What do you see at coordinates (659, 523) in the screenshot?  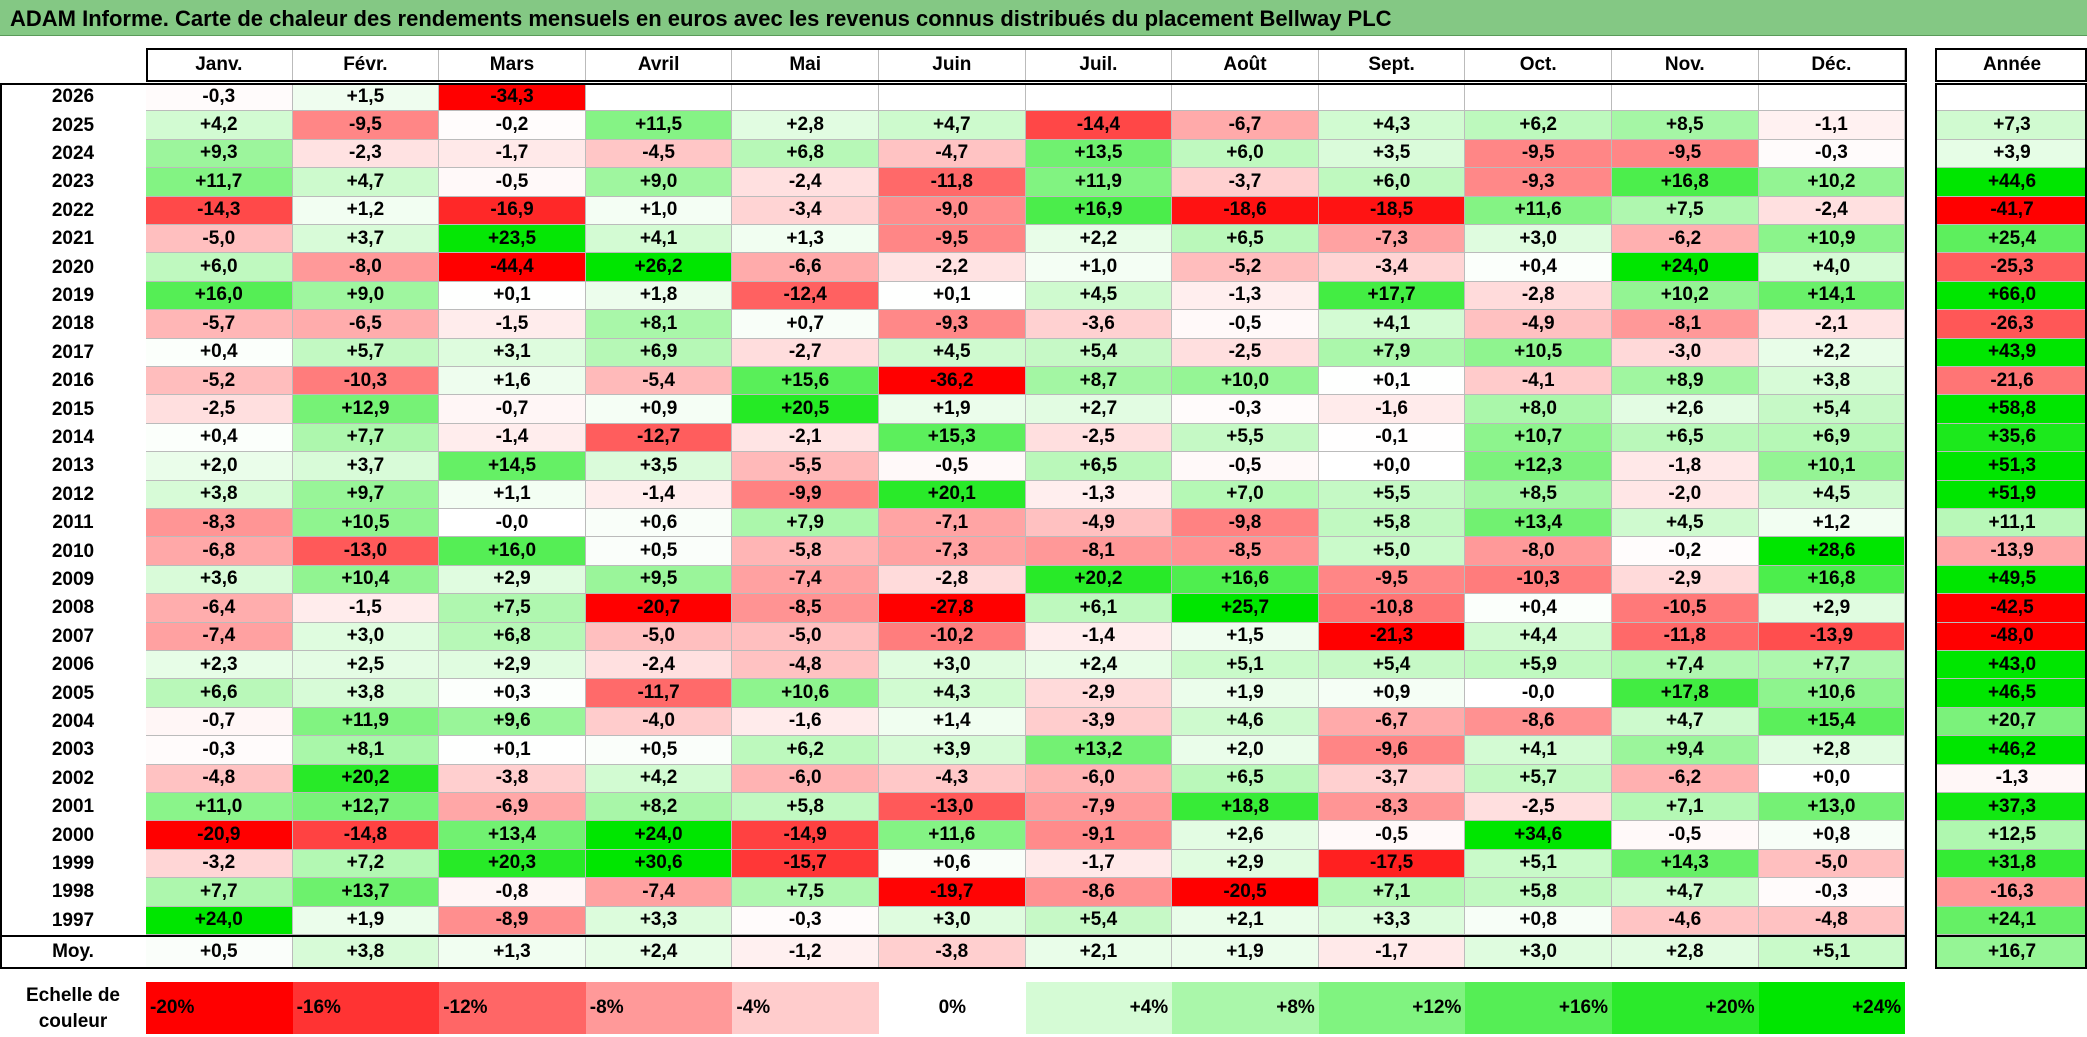 I see `heatmap-cell: +0,6` at bounding box center [659, 523].